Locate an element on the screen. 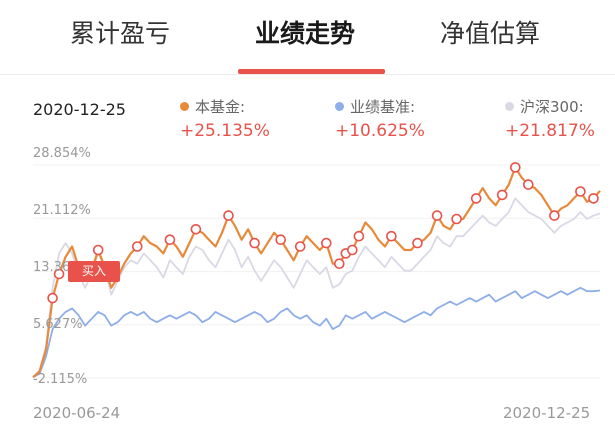 The width and height of the screenshot is (615, 440). y-tick-label: 5.627% is located at coordinates (58, 324).